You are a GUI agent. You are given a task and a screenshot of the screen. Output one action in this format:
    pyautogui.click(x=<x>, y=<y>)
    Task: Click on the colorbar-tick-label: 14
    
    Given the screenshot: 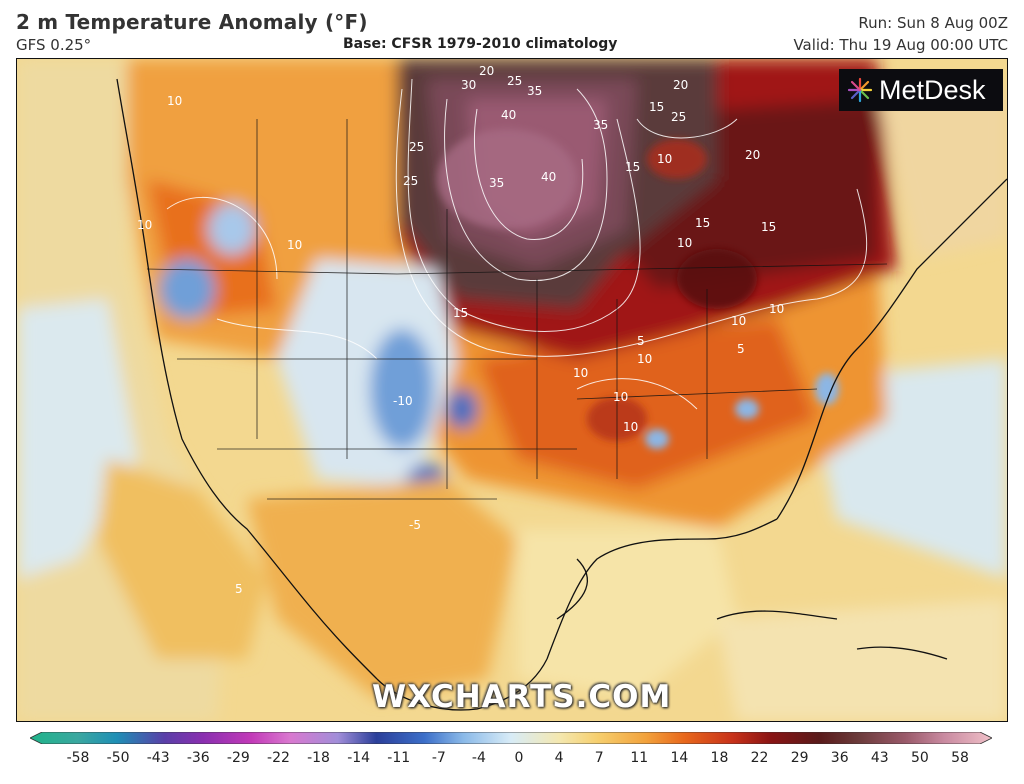 What is the action you would take?
    pyautogui.click(x=679, y=758)
    